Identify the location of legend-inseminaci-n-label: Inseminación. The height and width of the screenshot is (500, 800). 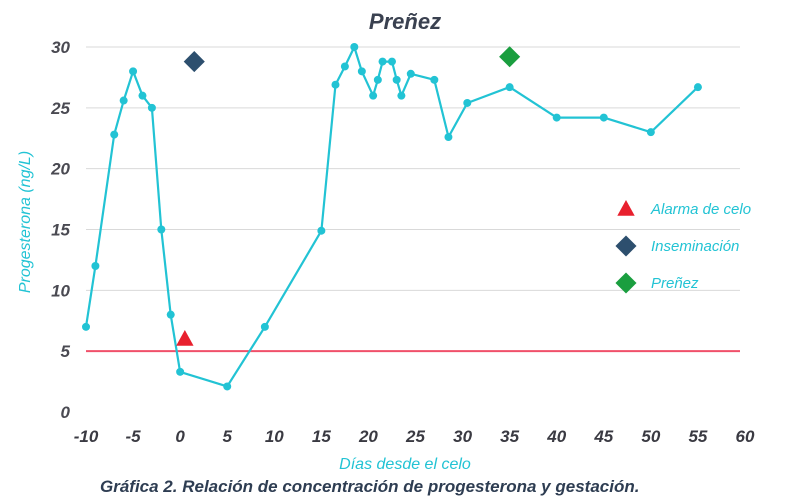
(695, 246).